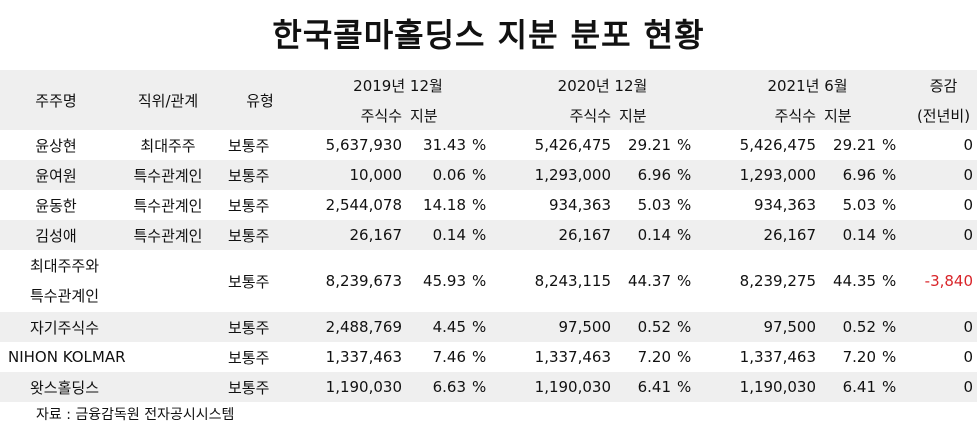 The image size is (977, 446). Describe the element at coordinates (260, 100) in the screenshot. I see `header-type: 유형` at that location.